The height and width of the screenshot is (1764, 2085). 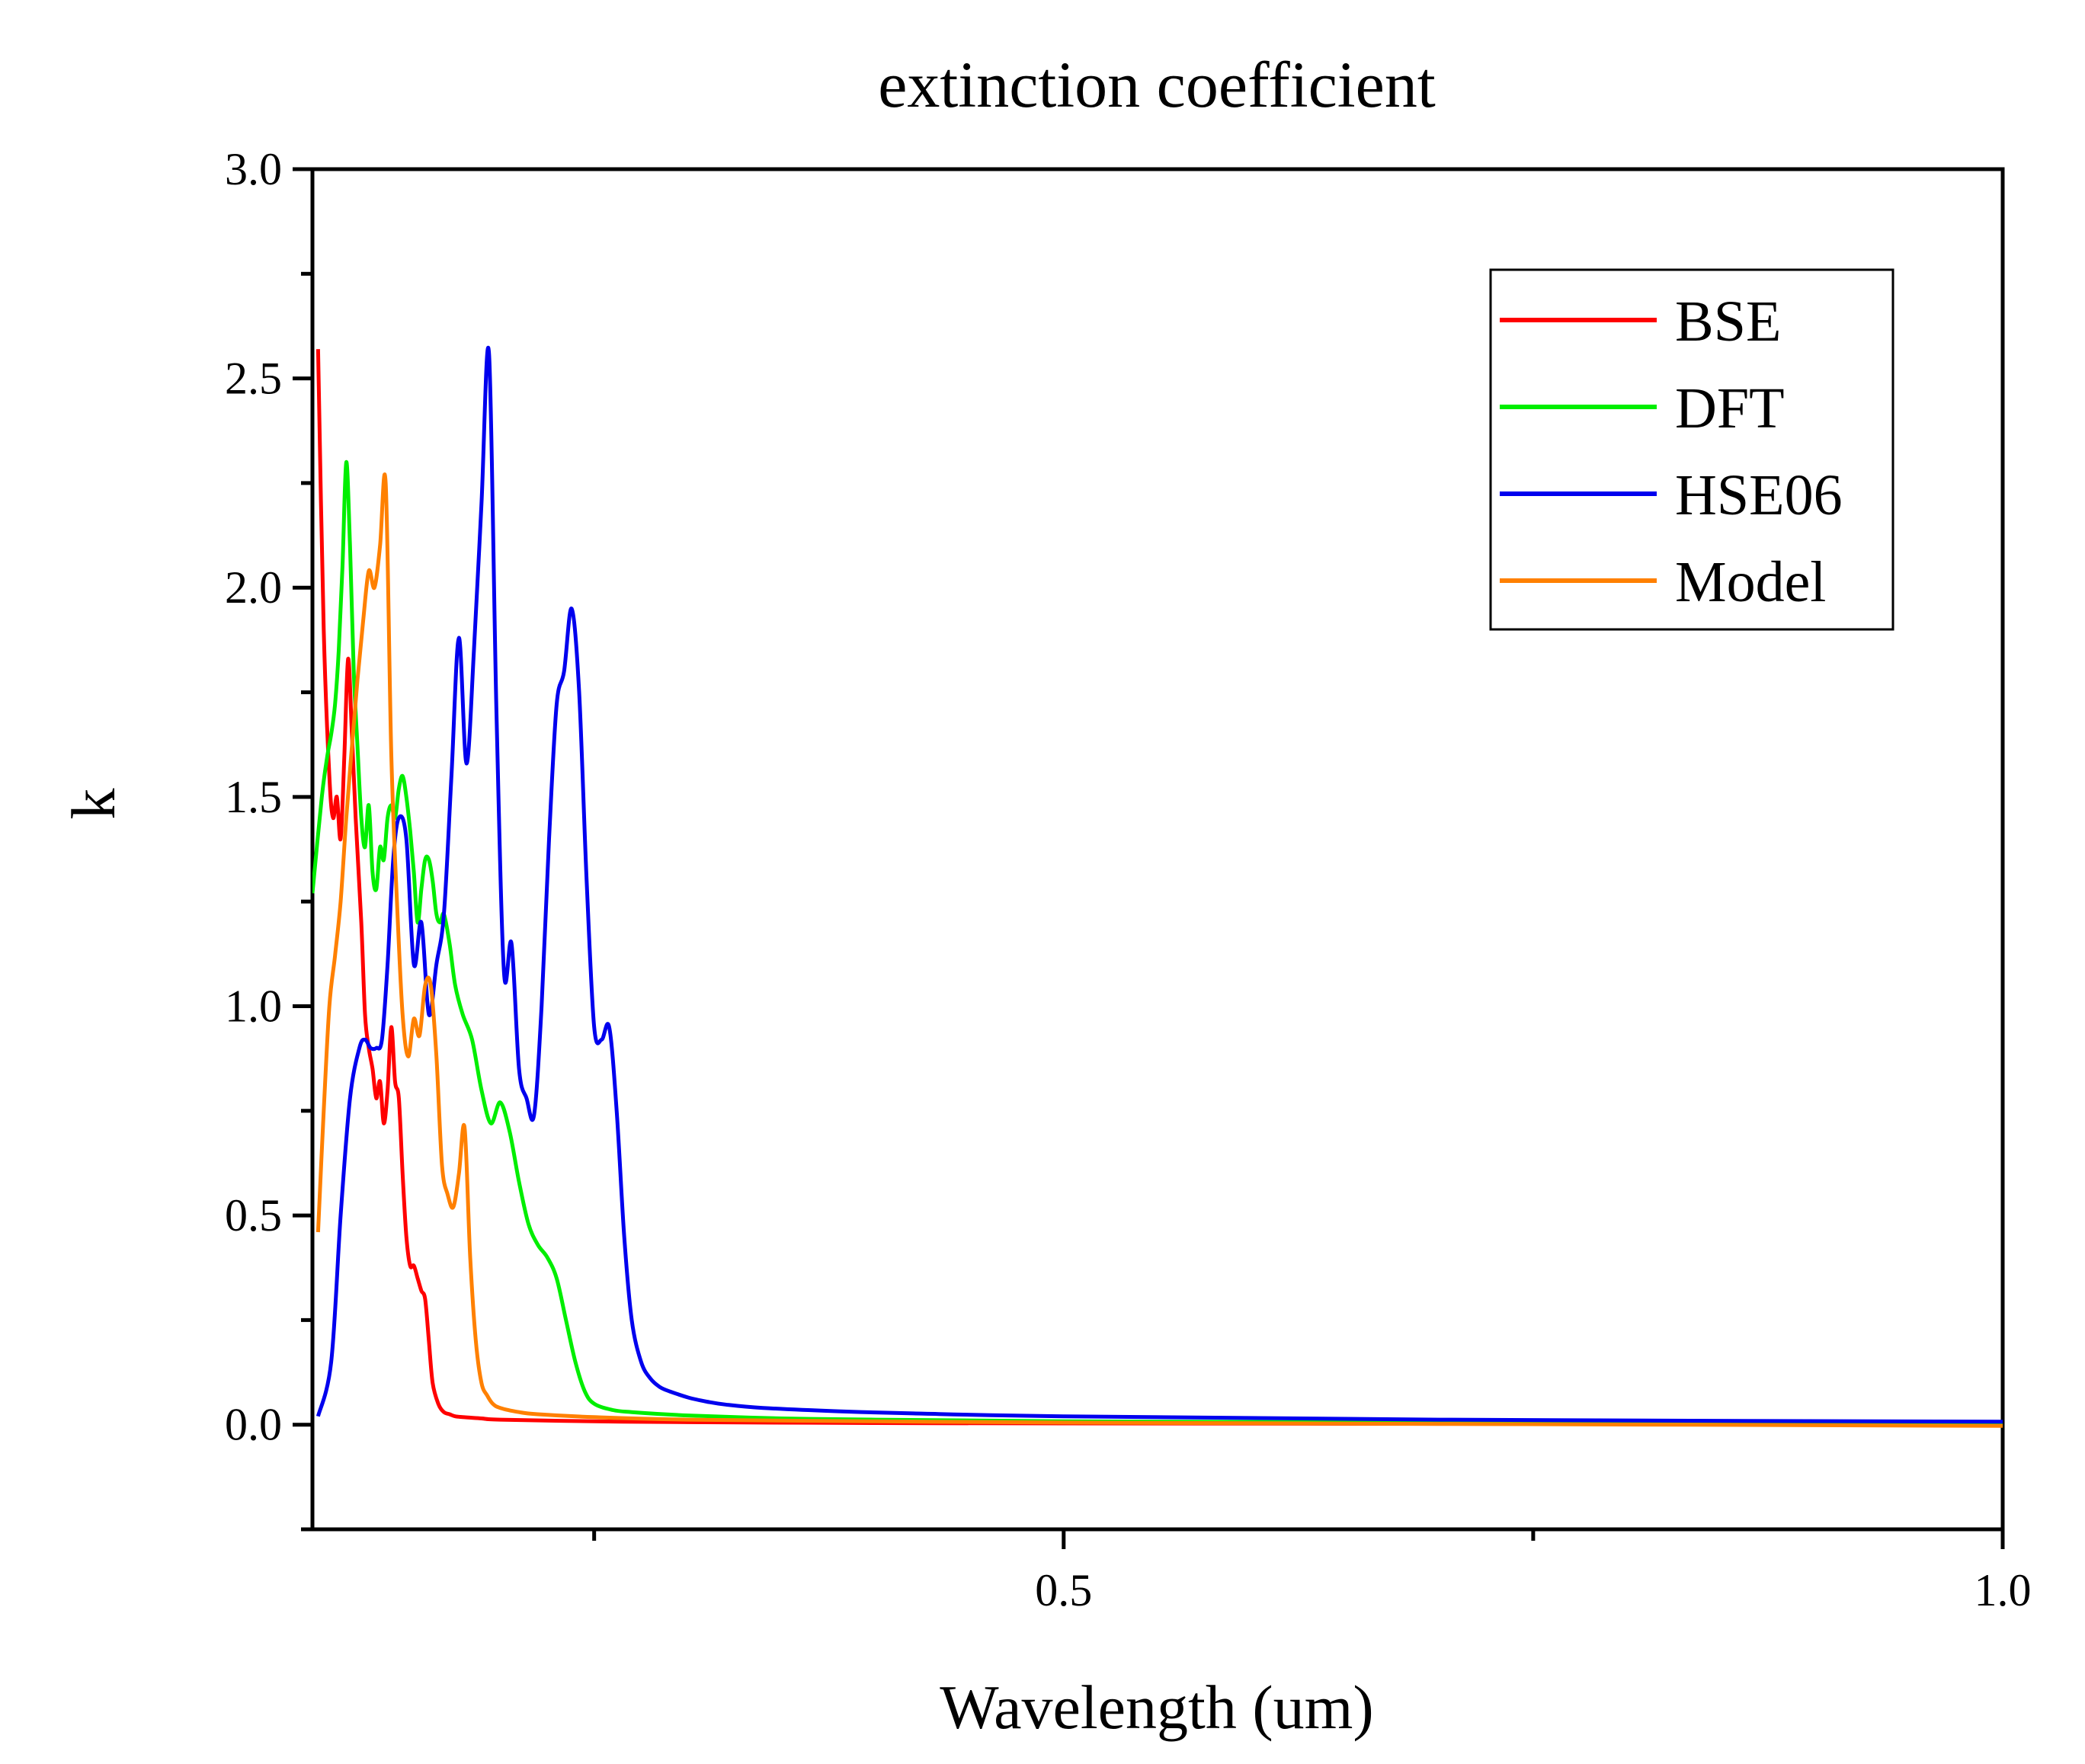 What do you see at coordinates (253, 1006) in the screenshot?
I see `y-tick-label: 1.0` at bounding box center [253, 1006].